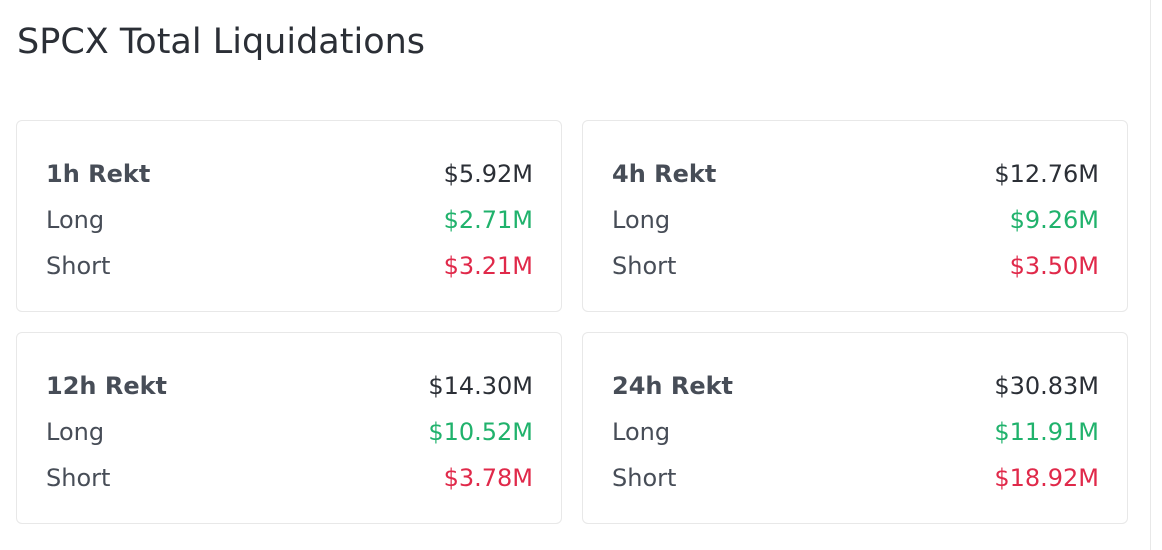 This screenshot has height=550, width=1162. Describe the element at coordinates (664, 174) in the screenshot. I see `stat-label: 4h Rekt` at that location.